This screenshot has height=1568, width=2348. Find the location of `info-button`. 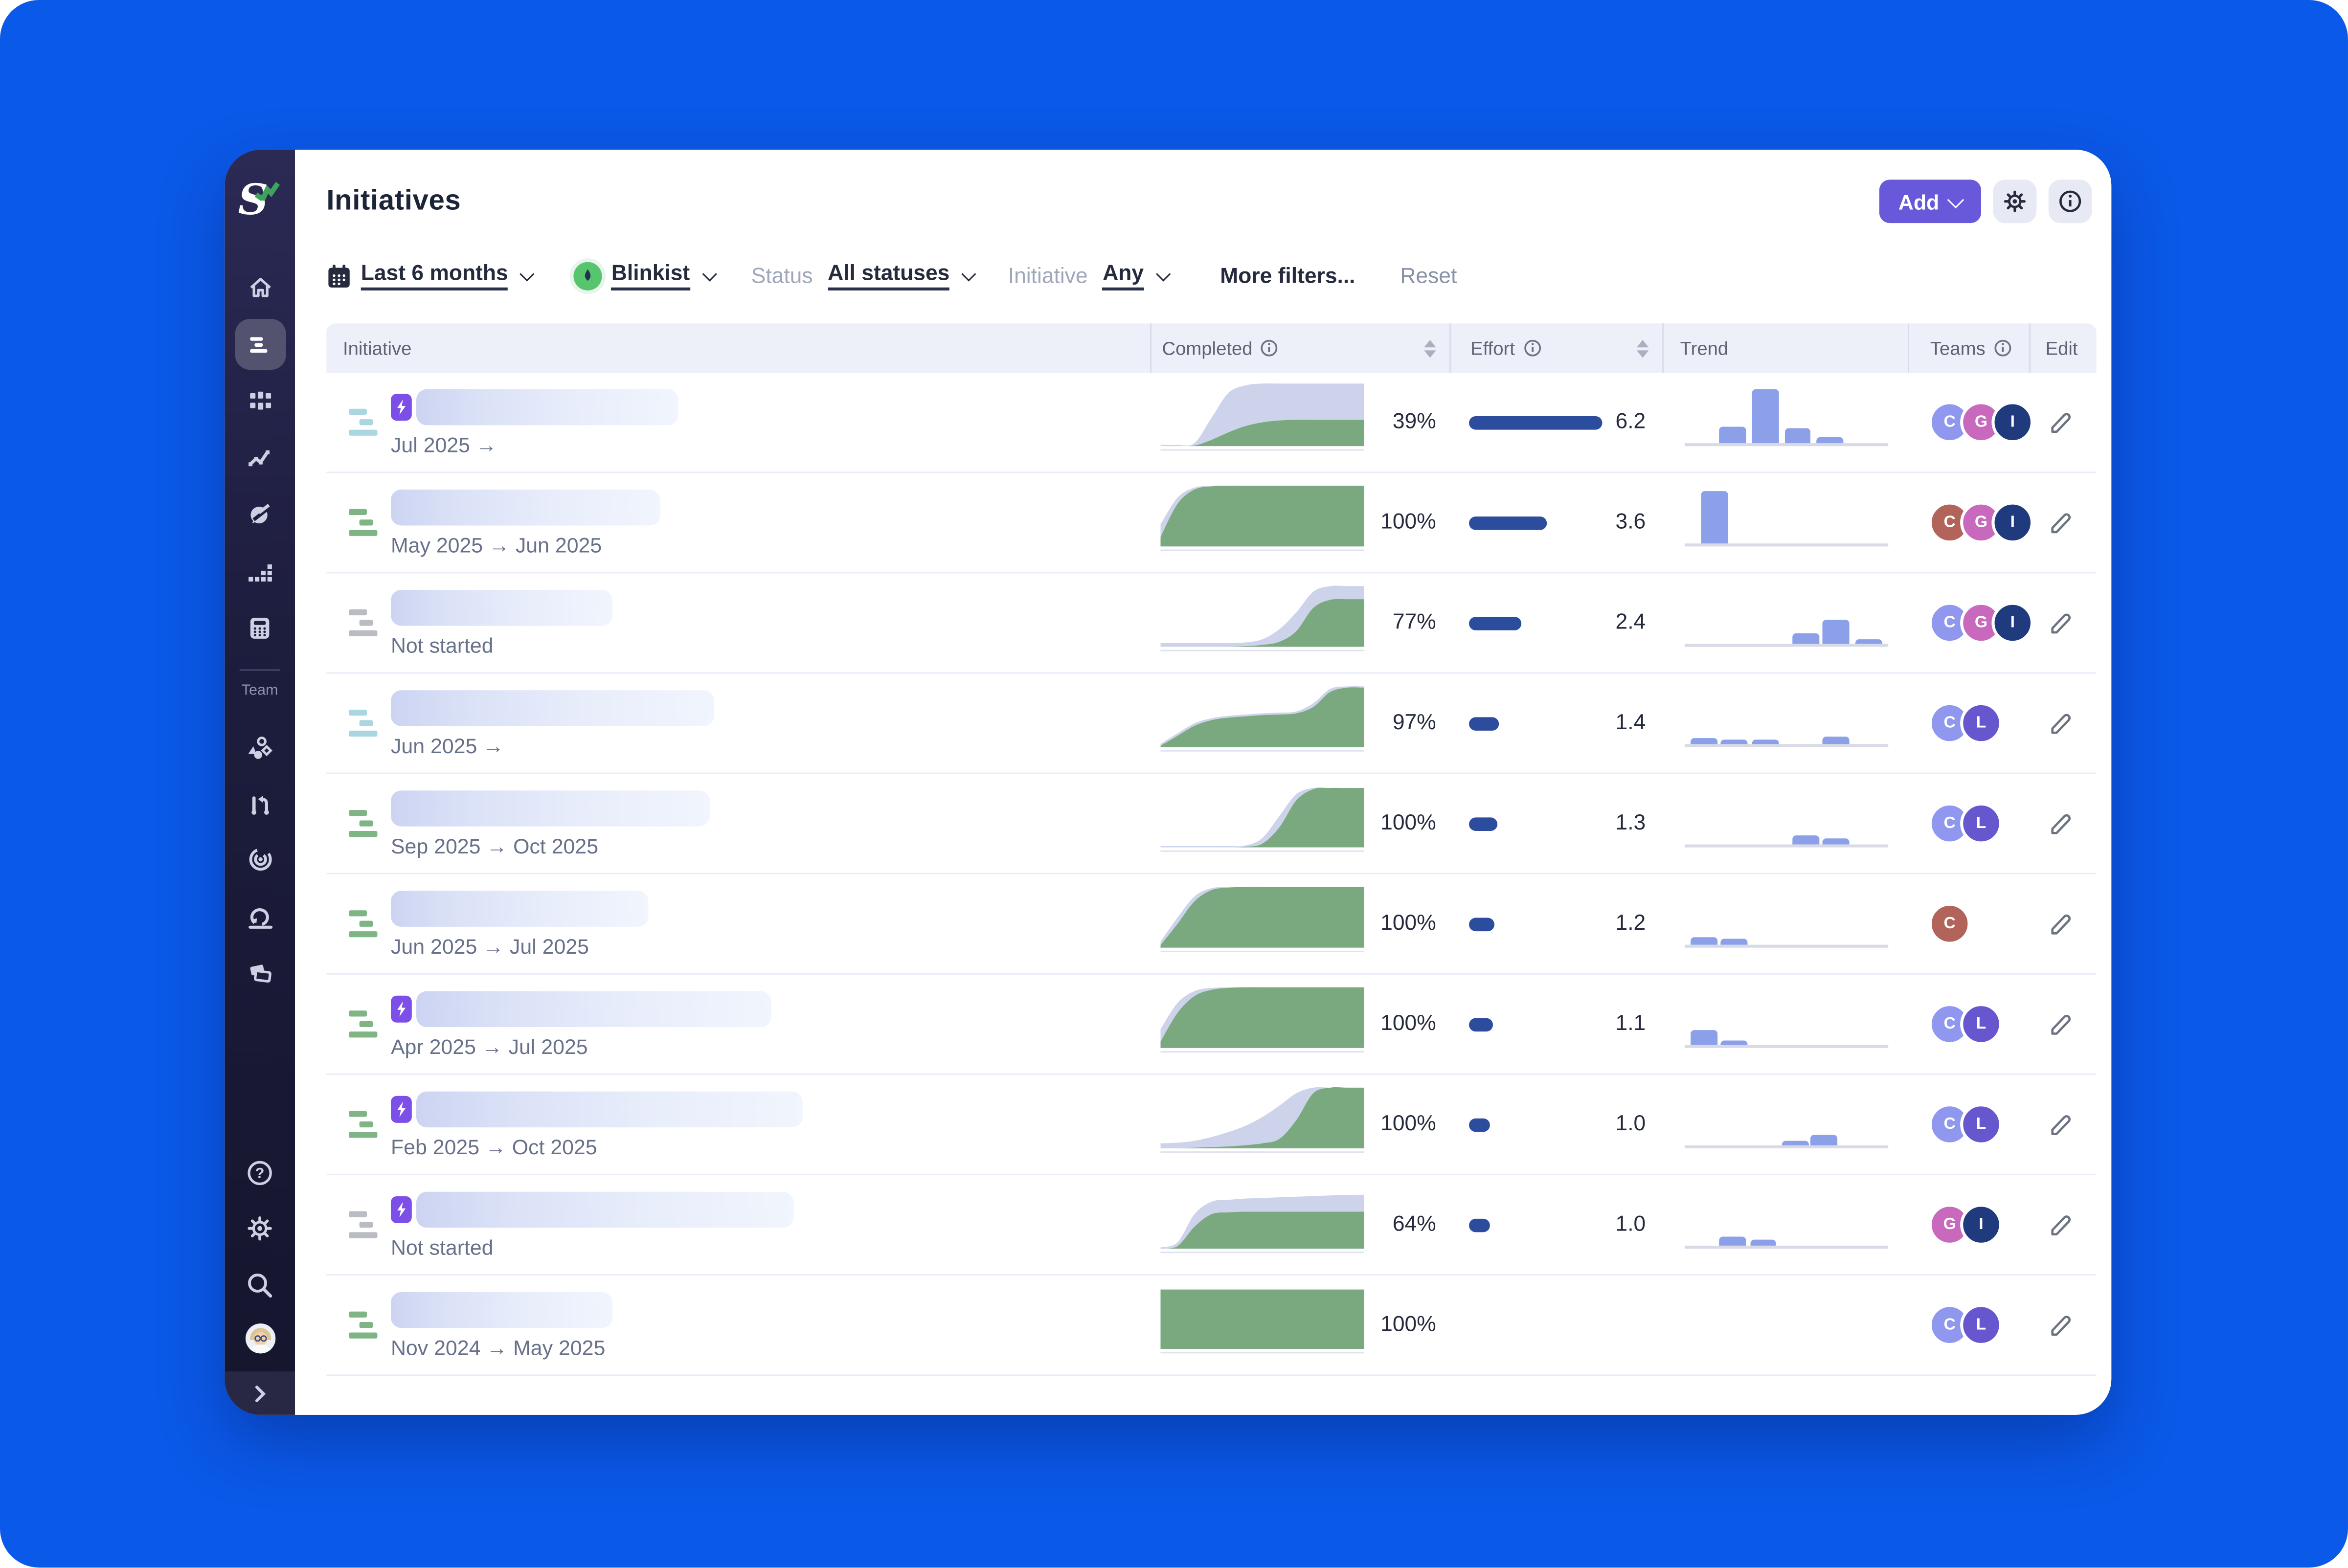

info-button is located at coordinates (2070, 201).